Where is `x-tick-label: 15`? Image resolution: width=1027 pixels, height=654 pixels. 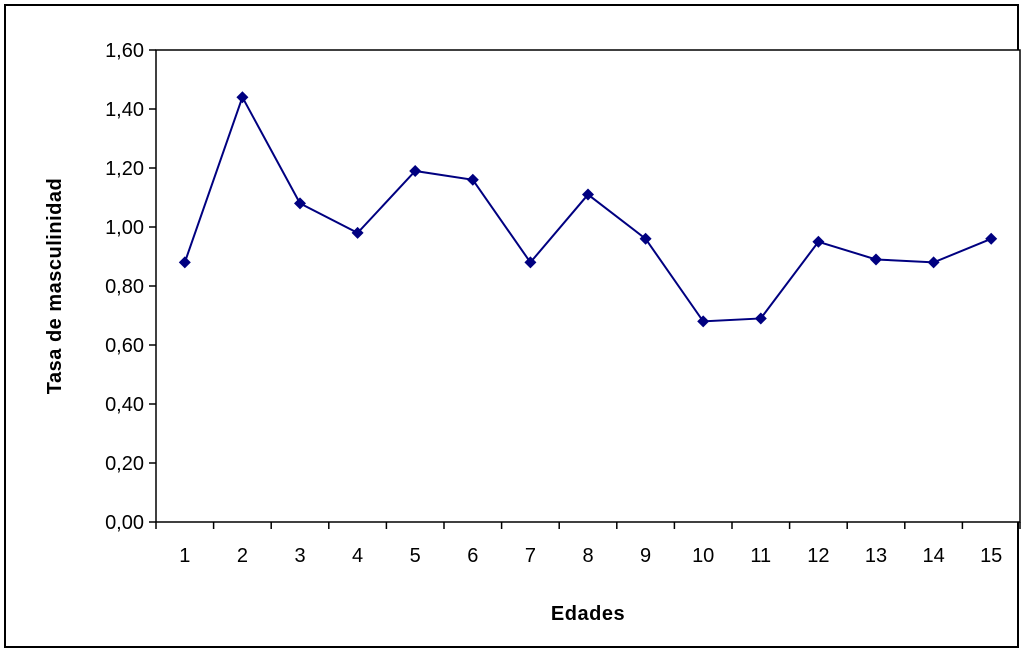
x-tick-label: 15 is located at coordinates (991, 556).